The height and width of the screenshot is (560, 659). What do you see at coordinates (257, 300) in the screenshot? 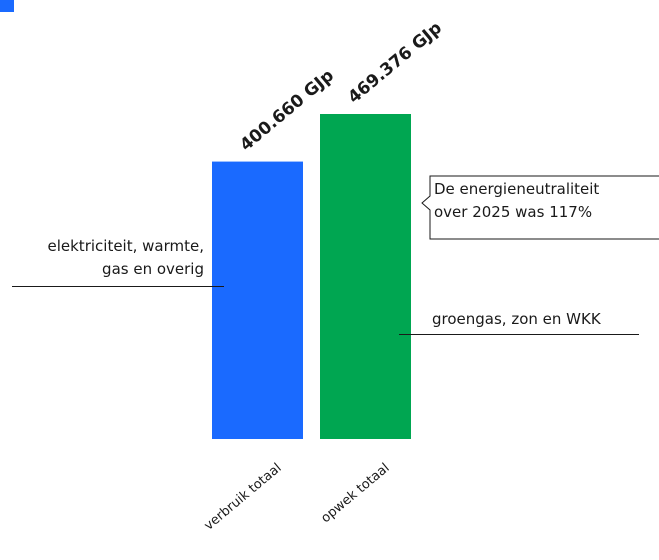
I see `bar-consumption` at bounding box center [257, 300].